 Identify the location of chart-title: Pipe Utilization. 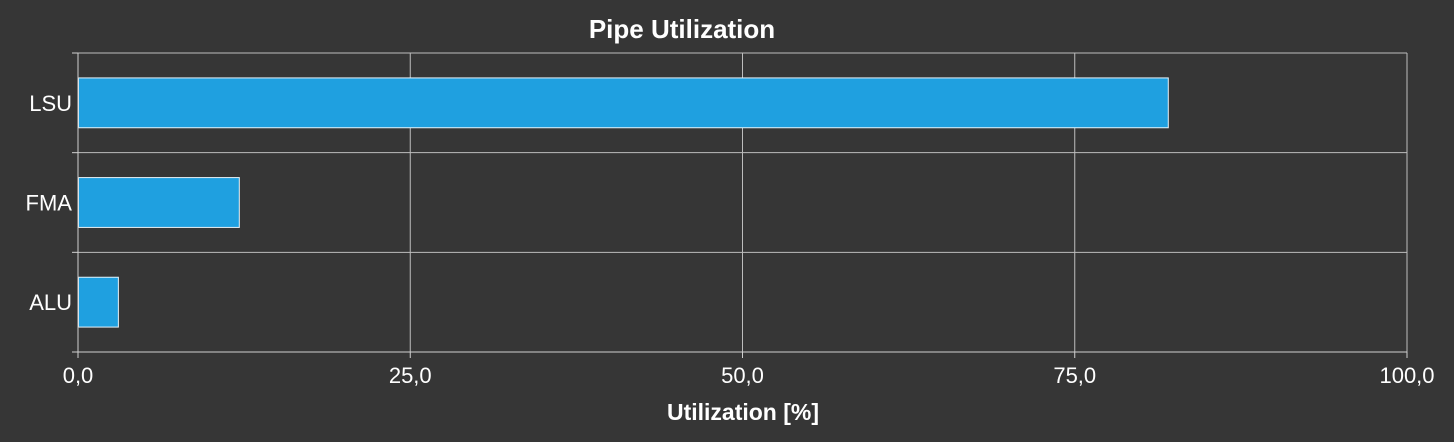
(682, 29).